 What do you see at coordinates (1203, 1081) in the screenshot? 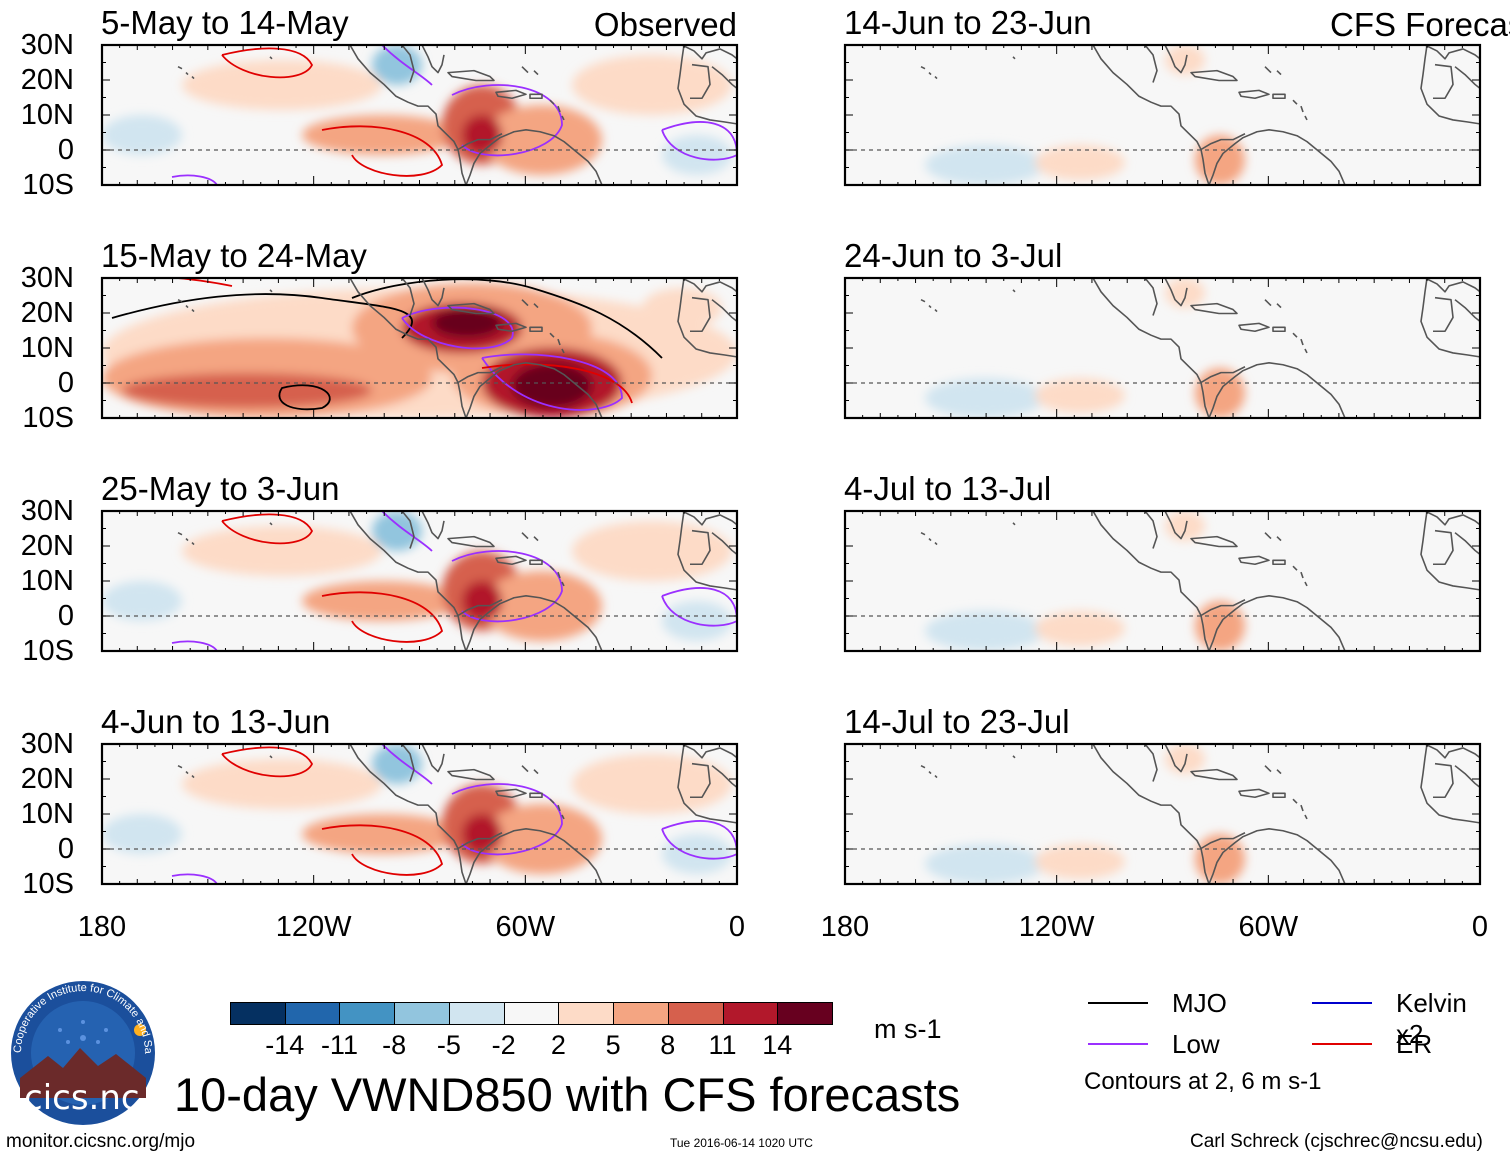
I see `legend-note: Contours at 2, 6 m s-1` at bounding box center [1203, 1081].